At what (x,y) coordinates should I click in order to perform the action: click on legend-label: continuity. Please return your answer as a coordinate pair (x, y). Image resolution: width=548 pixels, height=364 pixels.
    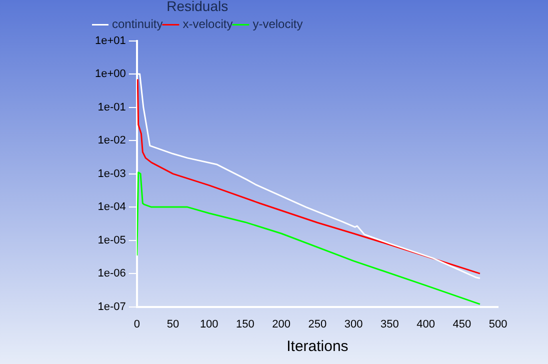
    Looking at the image, I should click on (137, 24).